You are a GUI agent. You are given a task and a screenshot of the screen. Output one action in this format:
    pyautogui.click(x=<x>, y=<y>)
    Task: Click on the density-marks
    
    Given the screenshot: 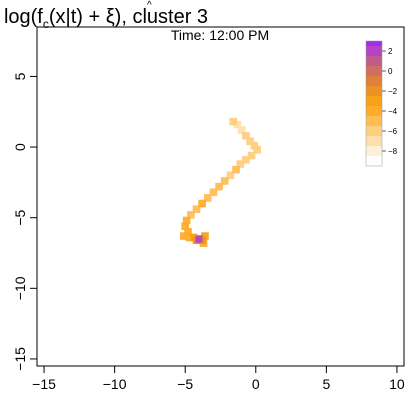 What is the action you would take?
    pyautogui.click(x=220, y=182)
    